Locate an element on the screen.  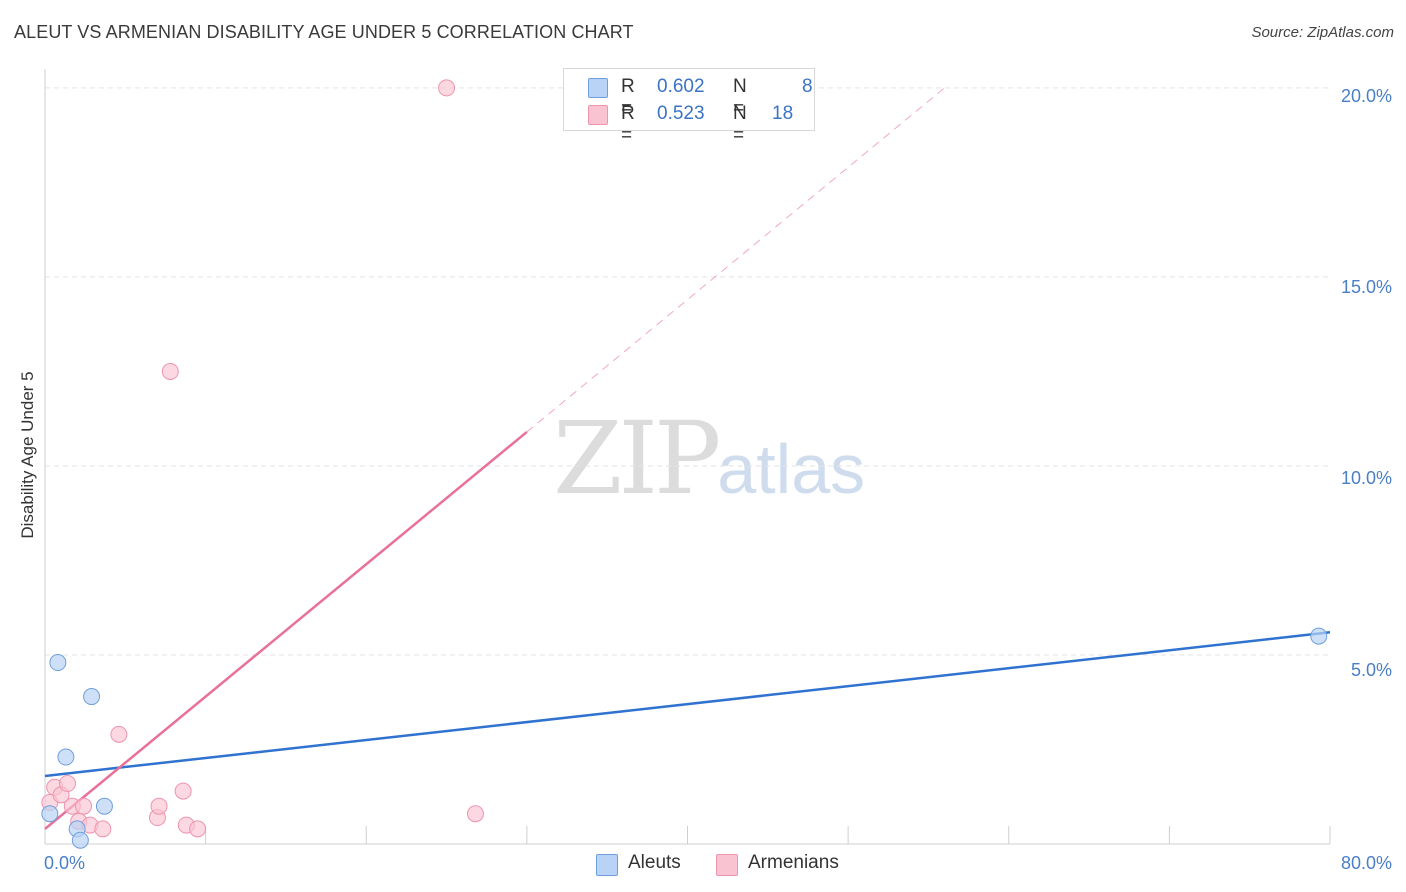
y-tick-label-10: 10.0% is located at coordinates (1366, 478).